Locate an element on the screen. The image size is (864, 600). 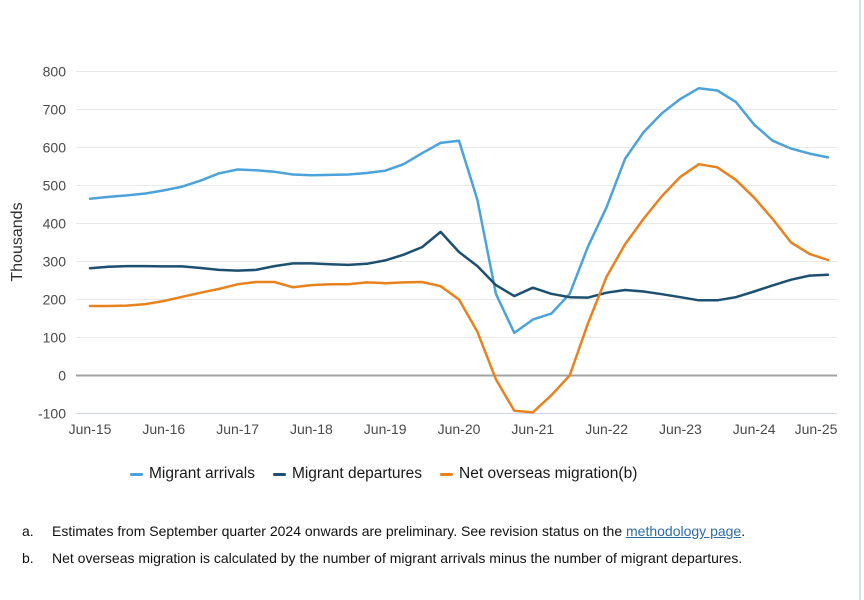
legend-label: Migrant arrivals is located at coordinates (202, 473).